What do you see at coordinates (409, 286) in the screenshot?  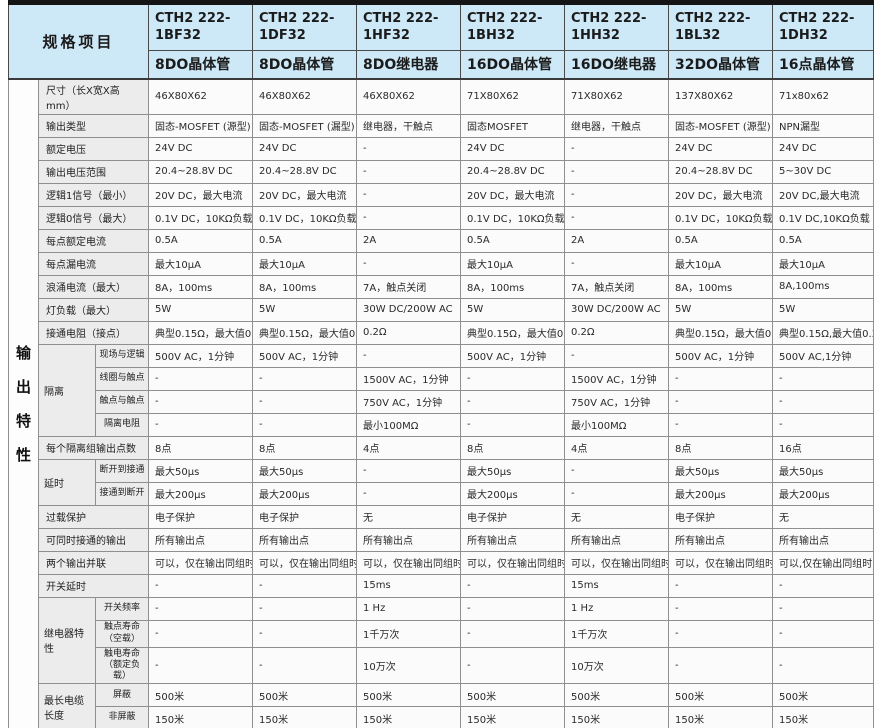 I see `spec-cell: 7A，触点关闭` at bounding box center [409, 286].